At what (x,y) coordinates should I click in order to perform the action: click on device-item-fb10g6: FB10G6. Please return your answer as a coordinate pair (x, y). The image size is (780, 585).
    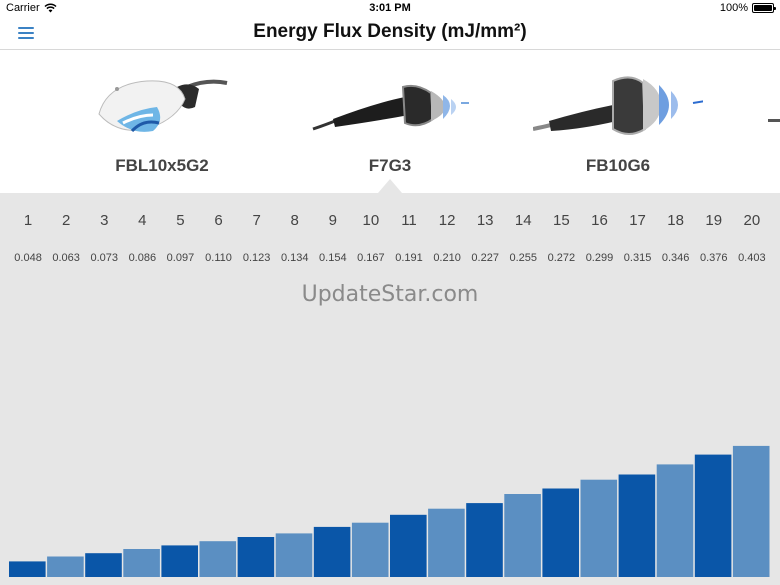
    Looking at the image, I should click on (618, 116).